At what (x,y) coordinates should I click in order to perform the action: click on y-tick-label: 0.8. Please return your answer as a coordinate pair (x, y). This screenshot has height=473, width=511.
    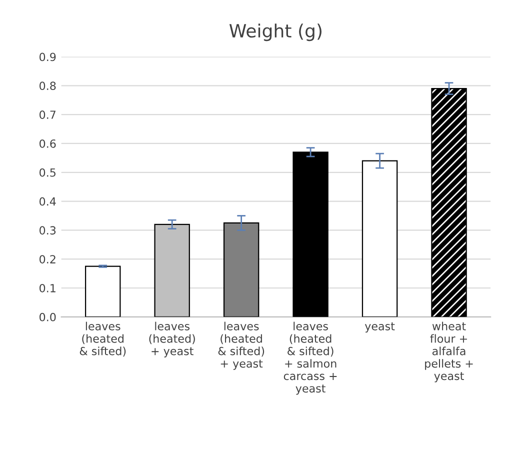
    Looking at the image, I should click on (48, 86).